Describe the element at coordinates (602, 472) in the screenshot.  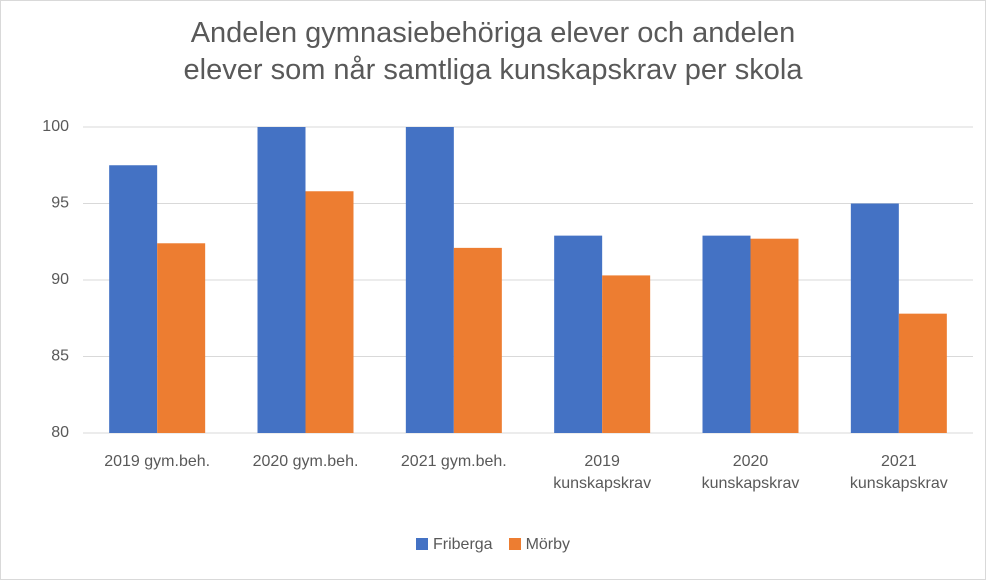
I see `x-tick-label: 2019 kunskapskrav` at that location.